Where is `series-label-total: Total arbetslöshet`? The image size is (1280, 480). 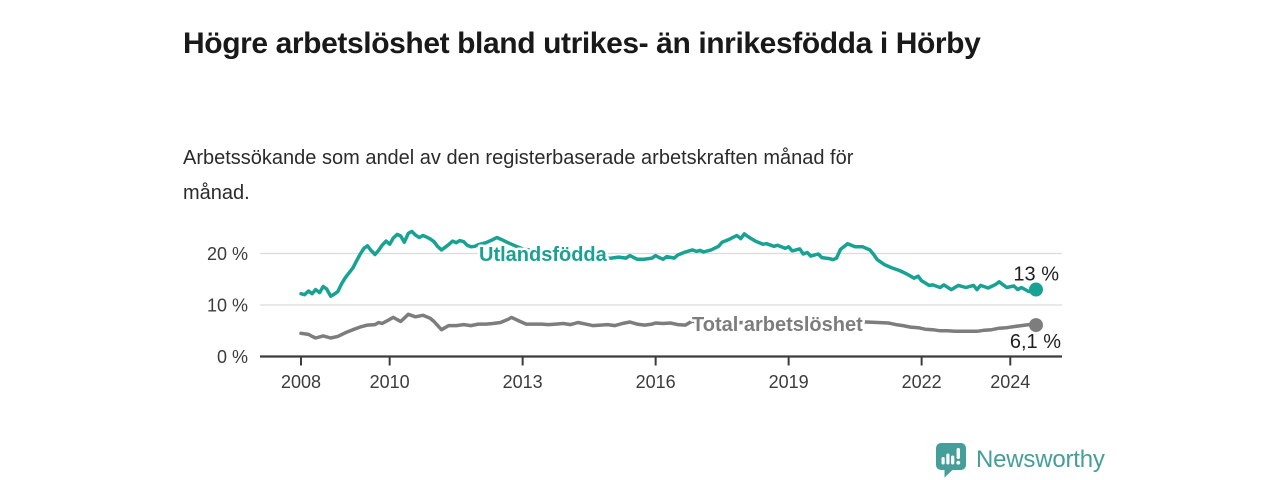
series-label-total: Total arbetslöshet is located at coordinates (777, 325).